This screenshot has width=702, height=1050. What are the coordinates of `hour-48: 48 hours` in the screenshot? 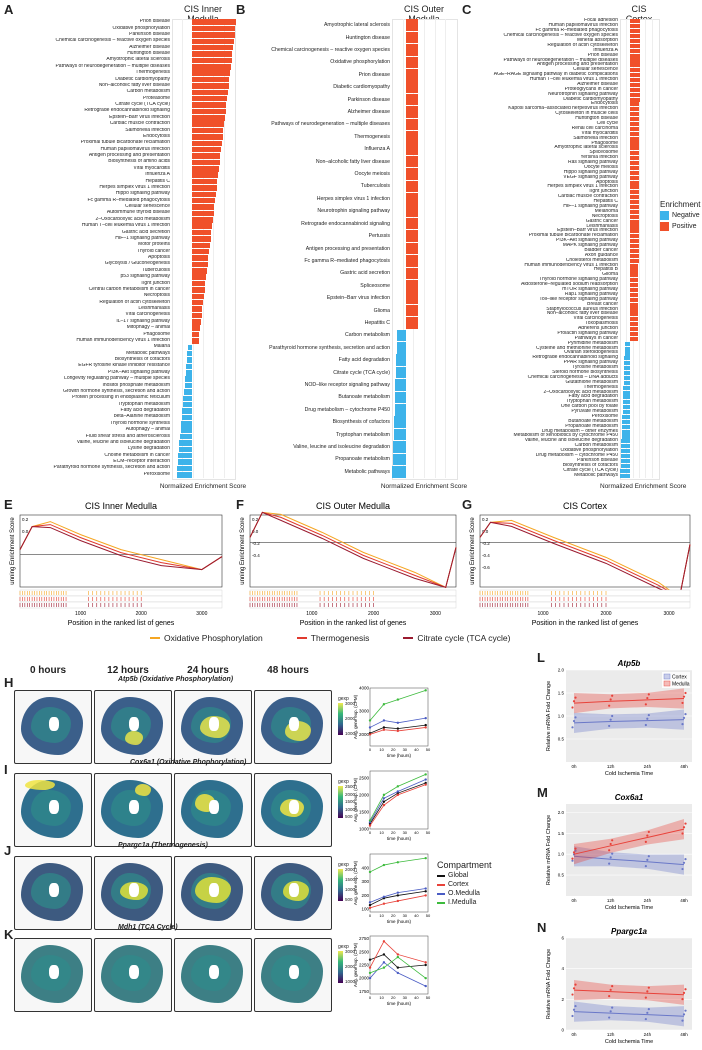 It's located at (288, 670).